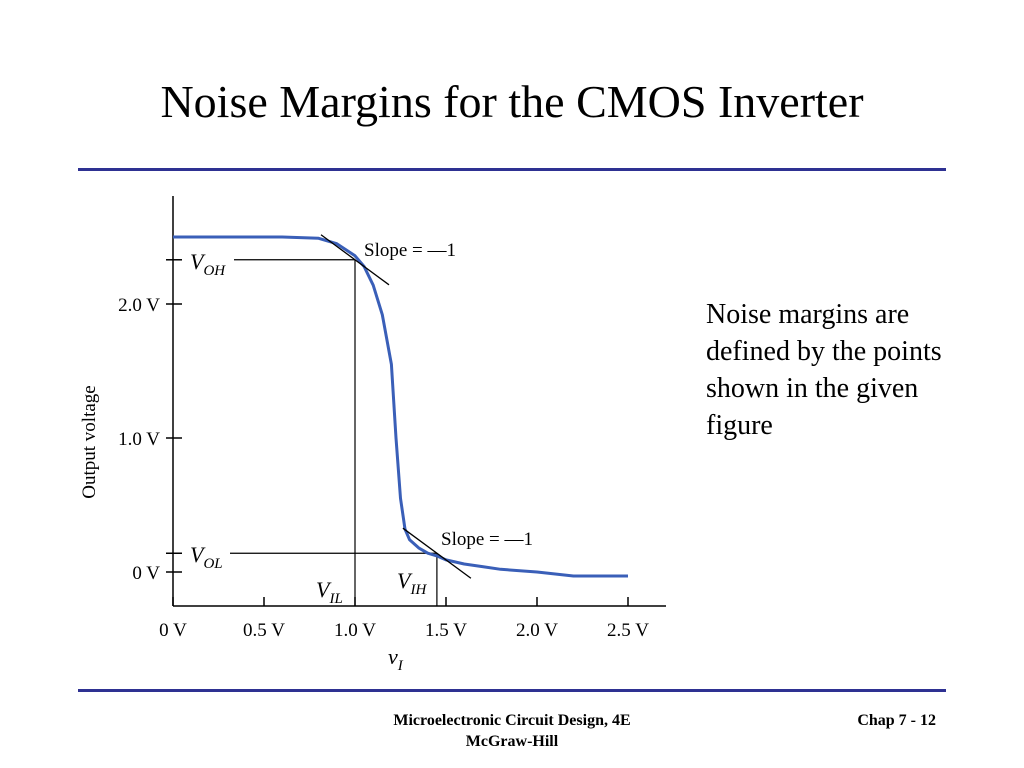 This screenshot has height=768, width=1024. What do you see at coordinates (139, 439) in the screenshot?
I see `y-tick-label: 1.0 V` at bounding box center [139, 439].